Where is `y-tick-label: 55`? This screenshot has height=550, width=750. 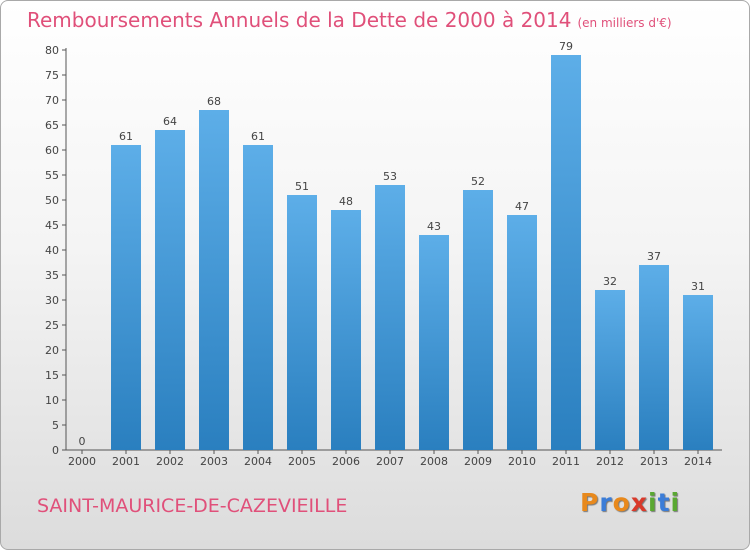
y-tick-label: 55 is located at coordinates (52, 175).